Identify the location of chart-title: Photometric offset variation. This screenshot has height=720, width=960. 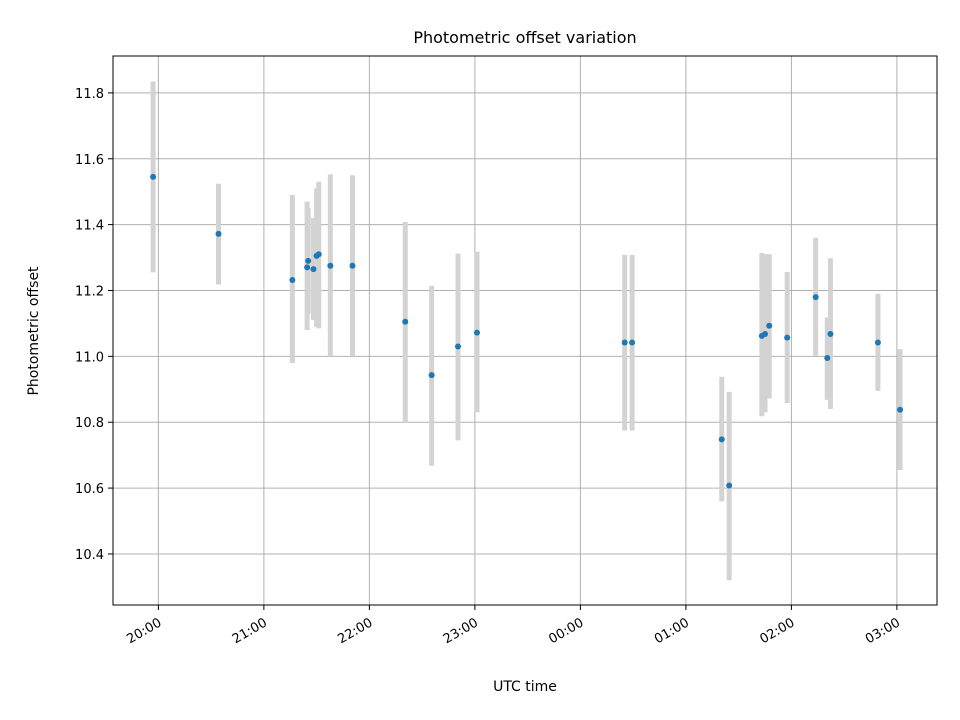
(524, 37).